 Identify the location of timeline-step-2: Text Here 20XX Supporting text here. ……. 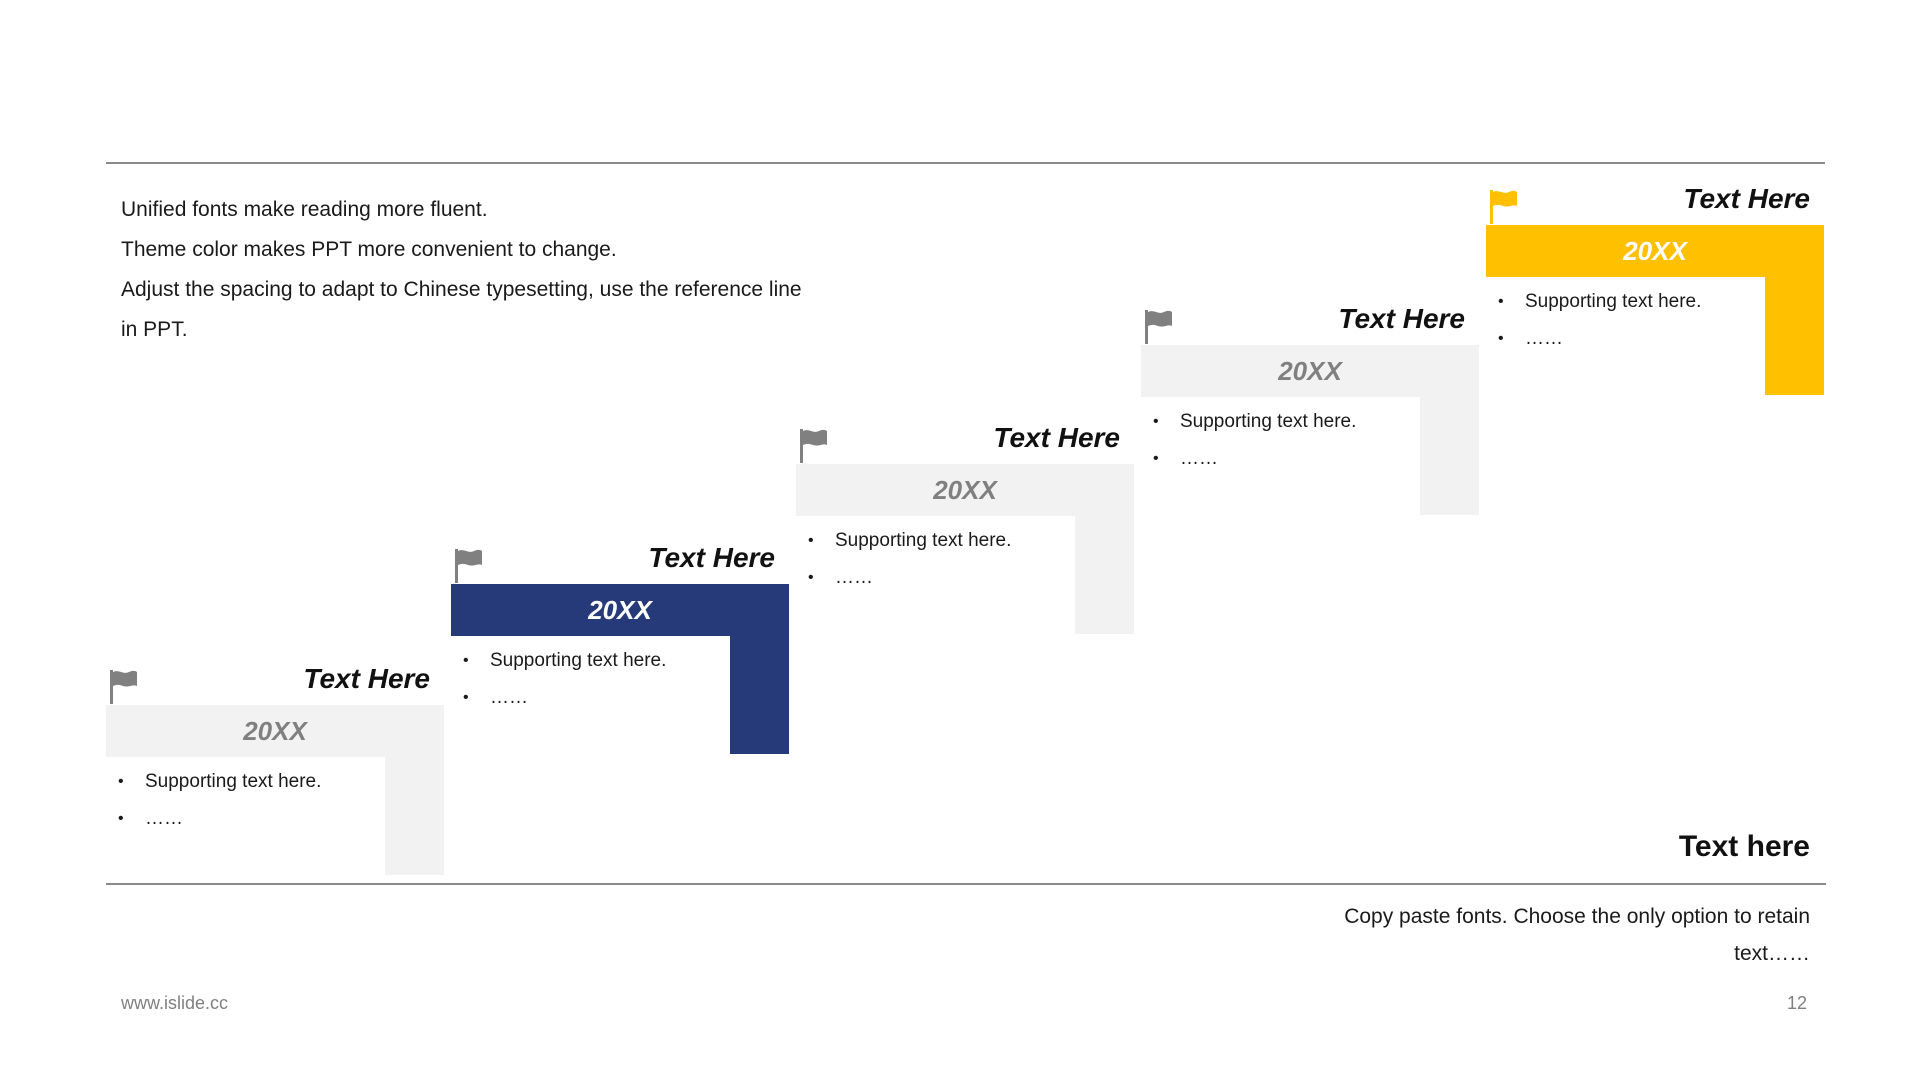
(620, 661).